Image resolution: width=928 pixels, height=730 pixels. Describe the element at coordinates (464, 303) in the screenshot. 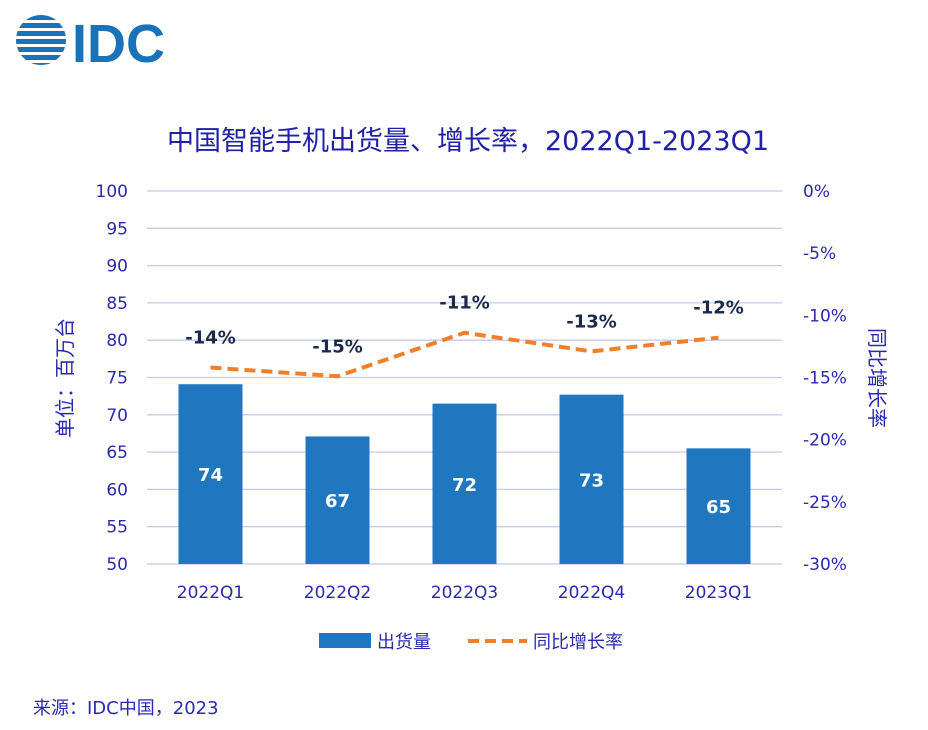

I see `line-value-label: -11%` at that location.